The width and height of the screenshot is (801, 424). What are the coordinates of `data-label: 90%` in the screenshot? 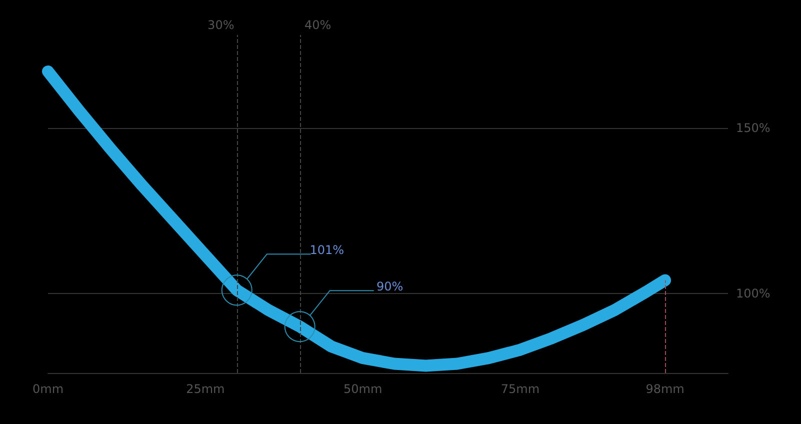 It's located at (390, 287).